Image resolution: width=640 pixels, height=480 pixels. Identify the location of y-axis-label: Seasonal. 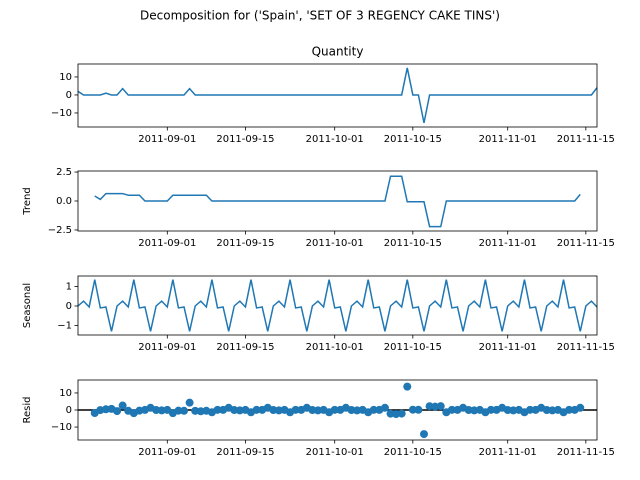
(27, 305).